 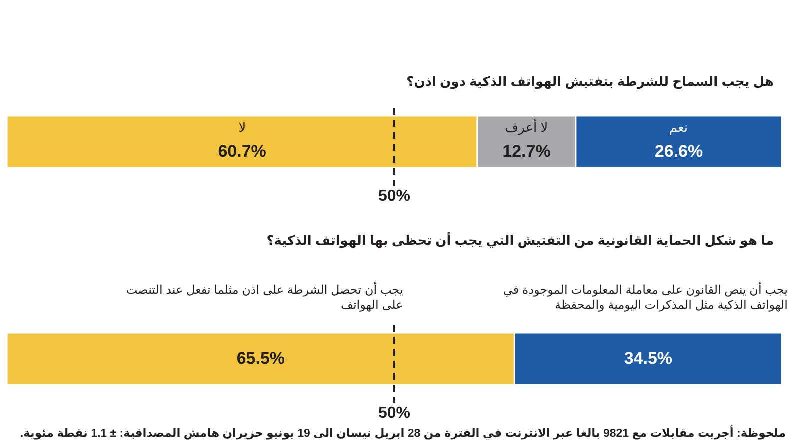 What do you see at coordinates (679, 152) in the screenshot?
I see `data-label: 26.6%` at bounding box center [679, 152].